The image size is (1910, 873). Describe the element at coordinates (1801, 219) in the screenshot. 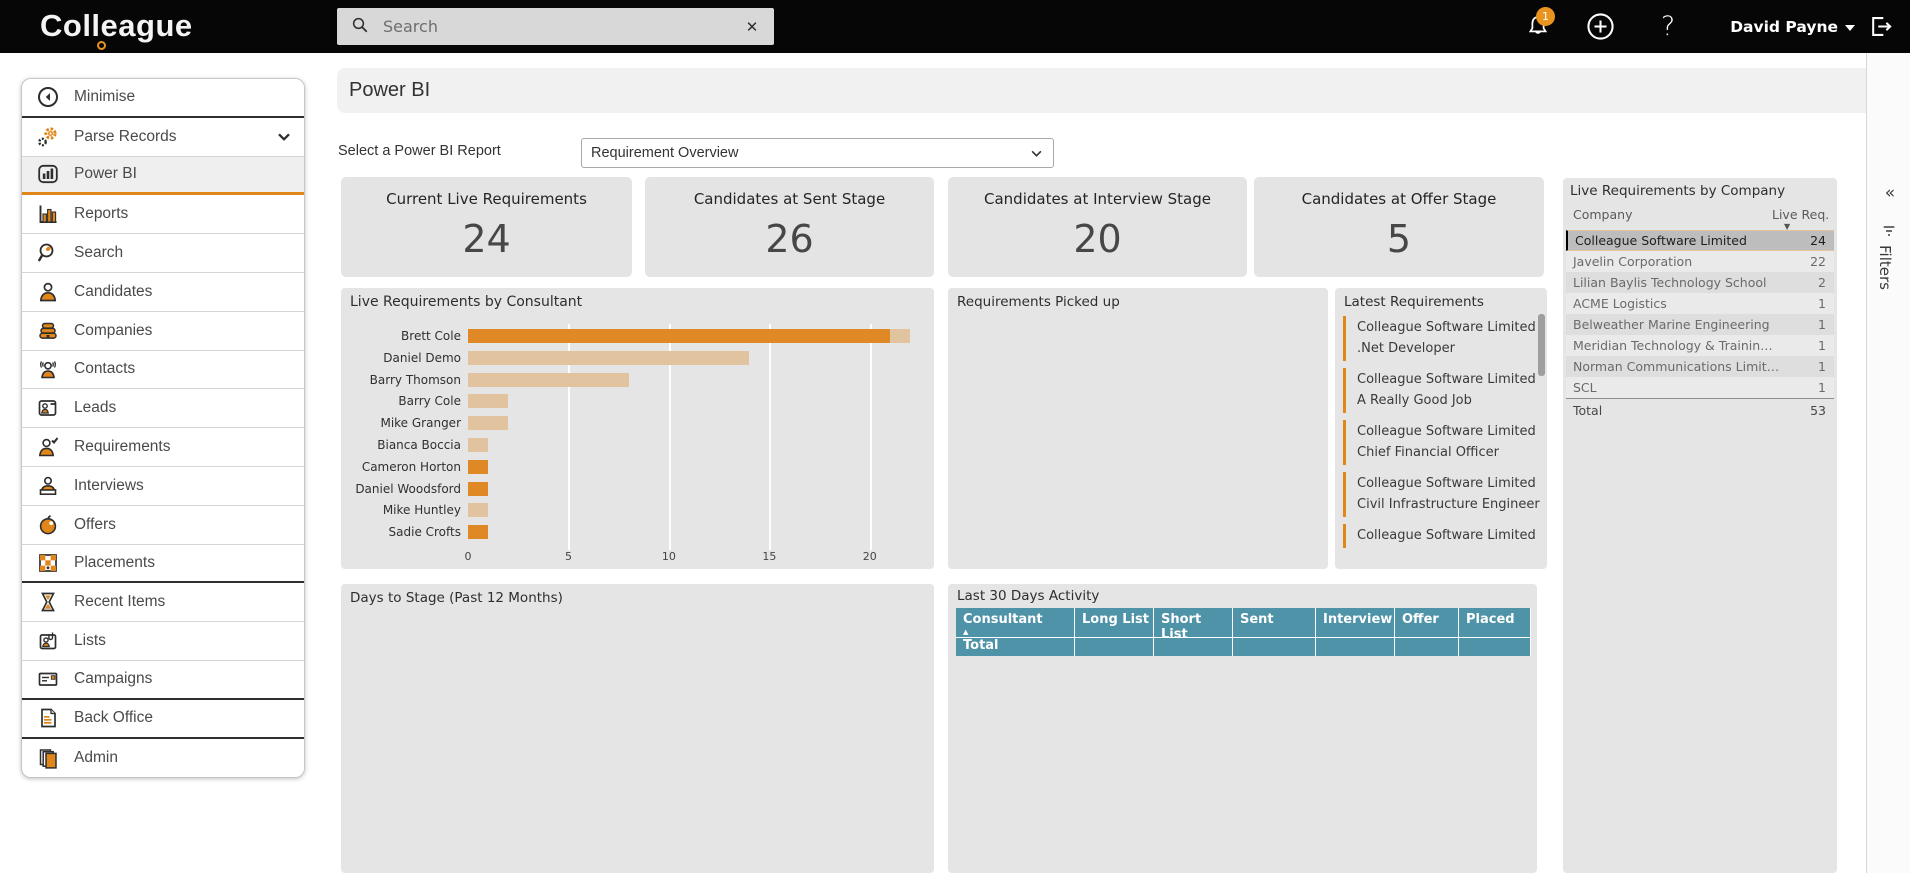

I see `column-header-live-req: Live Req. ▼` at that location.